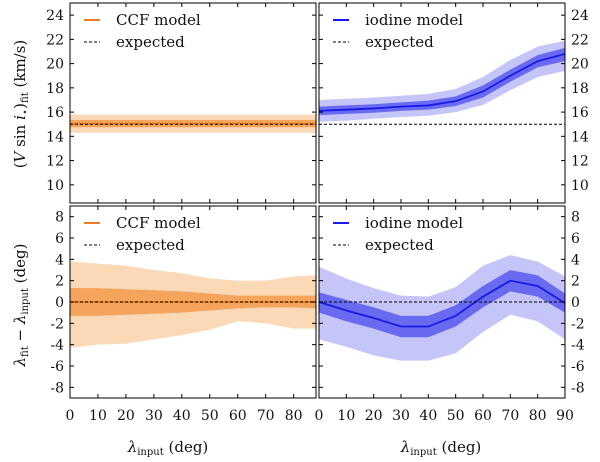 The image size is (600, 462). I want to click on xlabel-left: λinput (deg), so click(168, 448).